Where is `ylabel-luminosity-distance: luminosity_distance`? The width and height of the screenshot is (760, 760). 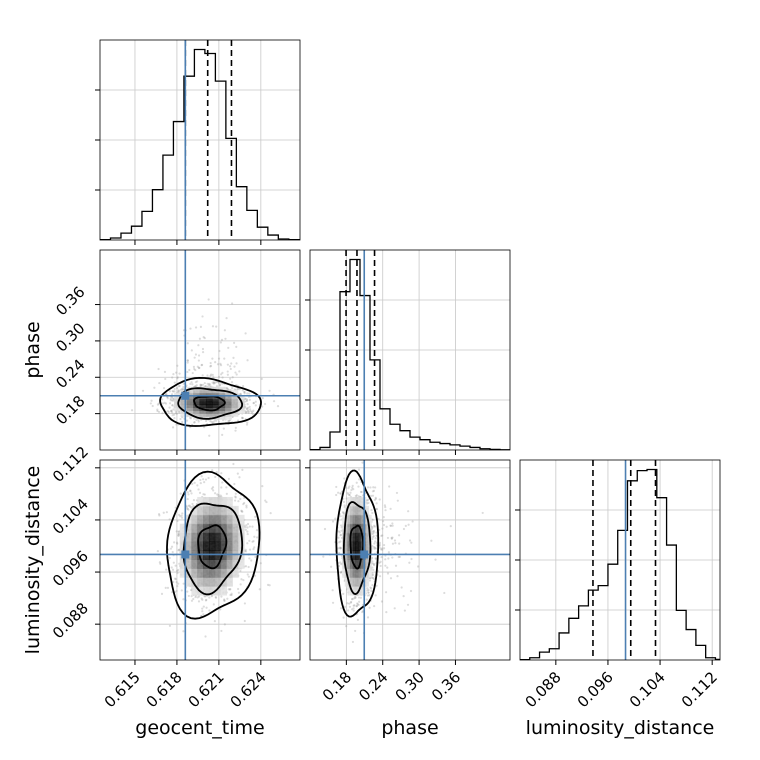
ylabel-luminosity-distance: luminosity_distance is located at coordinates (33, 560).